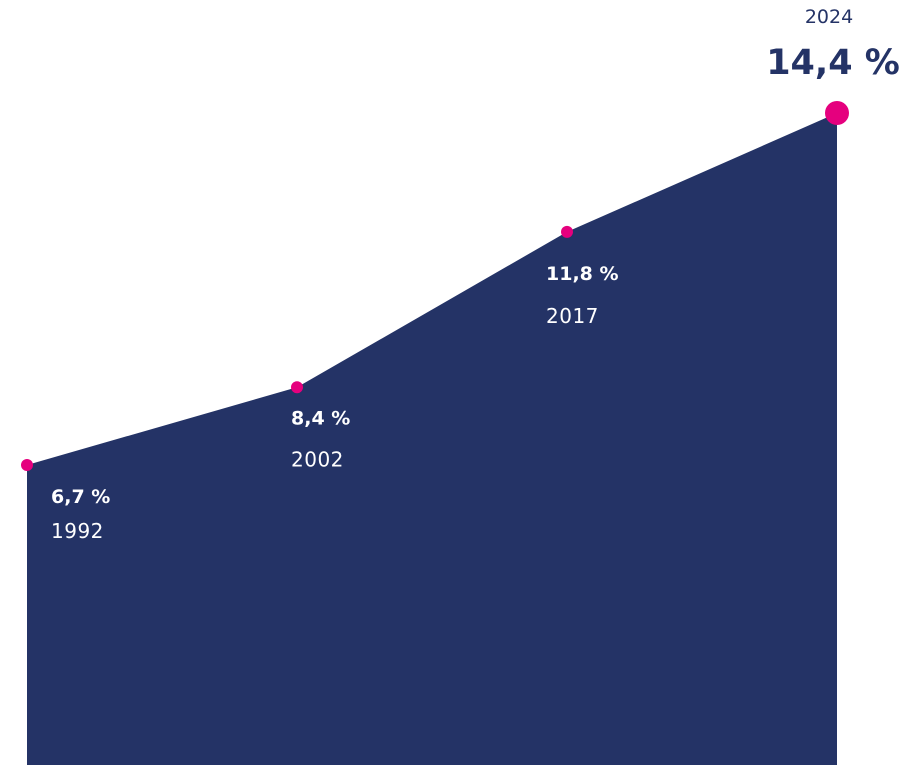  What do you see at coordinates (567, 231) in the screenshot?
I see `data-point-2017` at bounding box center [567, 231].